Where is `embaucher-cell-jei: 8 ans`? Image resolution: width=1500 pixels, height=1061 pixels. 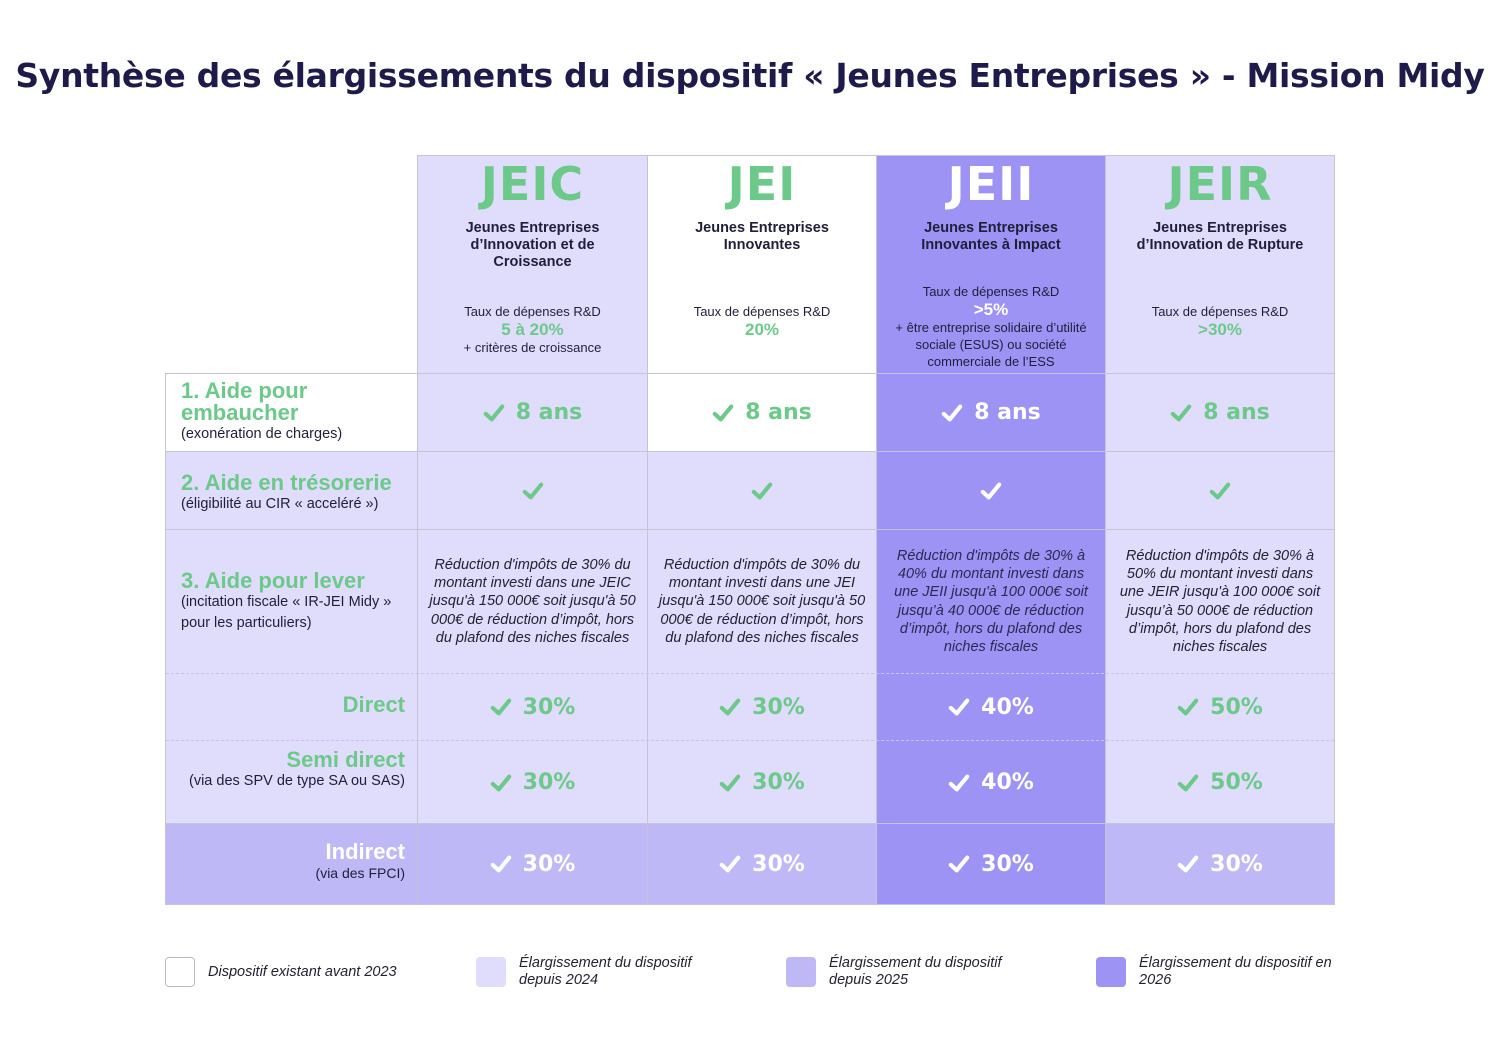 embaucher-cell-jei: 8 ans is located at coordinates (762, 412).